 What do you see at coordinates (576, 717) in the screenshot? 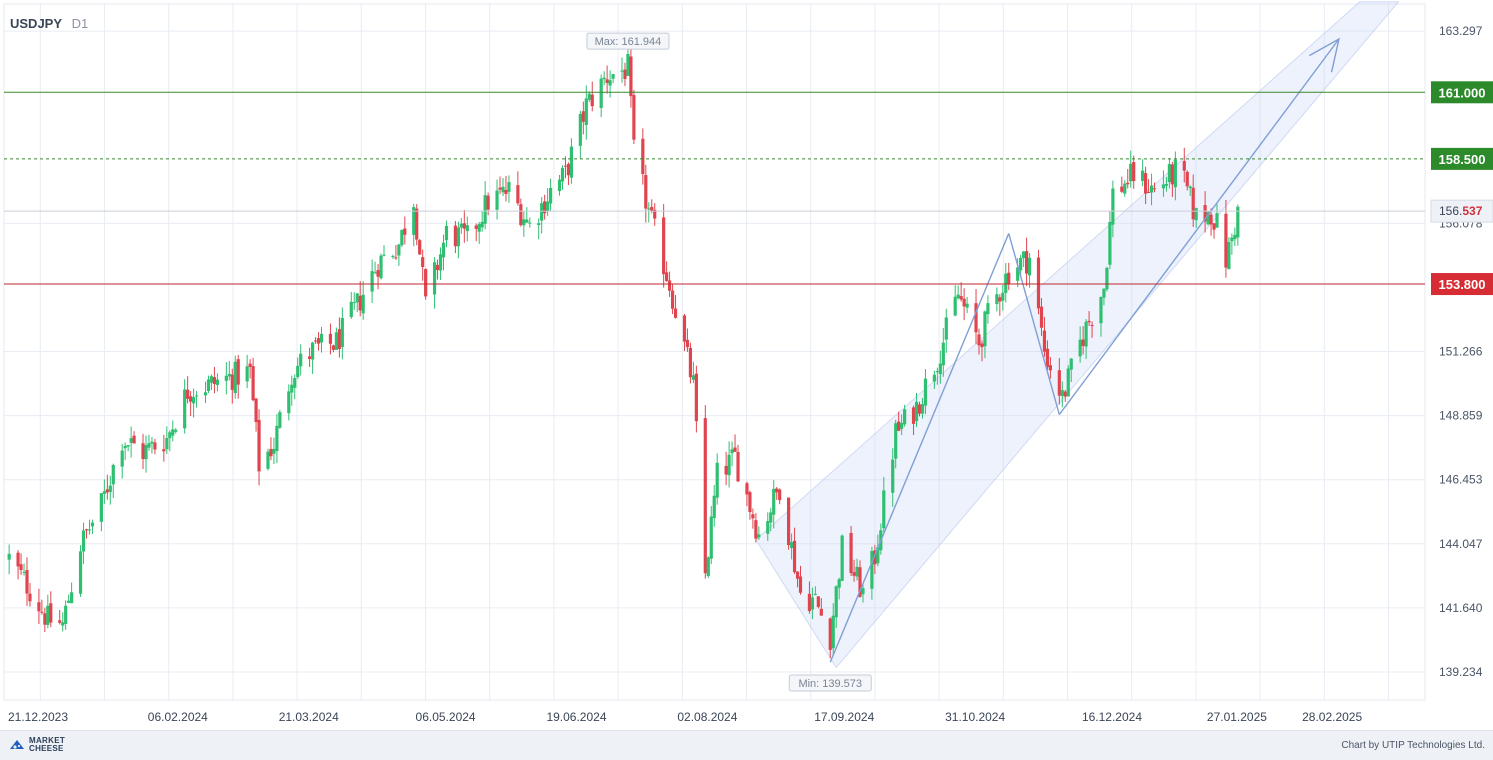
I see `x-tick-label-4: 19.06.2024` at bounding box center [576, 717].